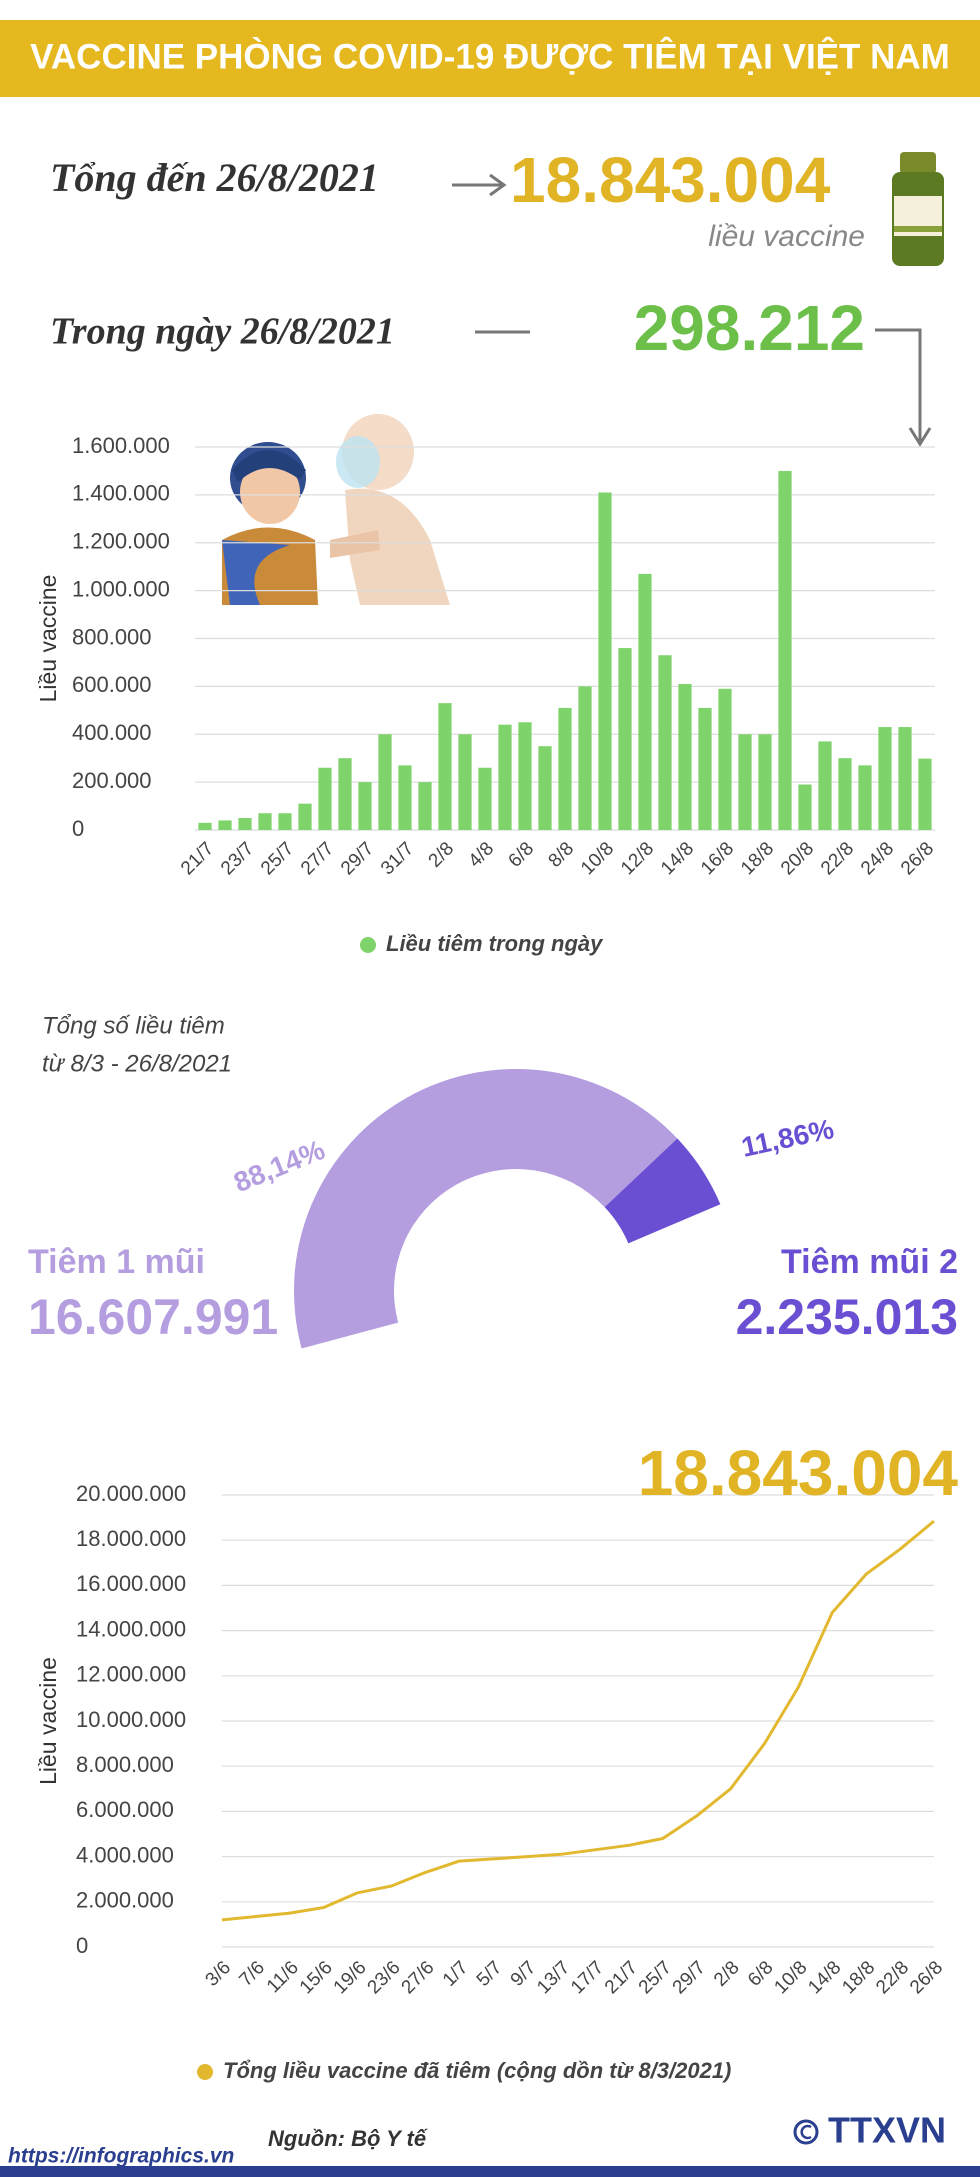 The image size is (980, 2177). I want to click on y-tick-label: 400.000, so click(112, 732).